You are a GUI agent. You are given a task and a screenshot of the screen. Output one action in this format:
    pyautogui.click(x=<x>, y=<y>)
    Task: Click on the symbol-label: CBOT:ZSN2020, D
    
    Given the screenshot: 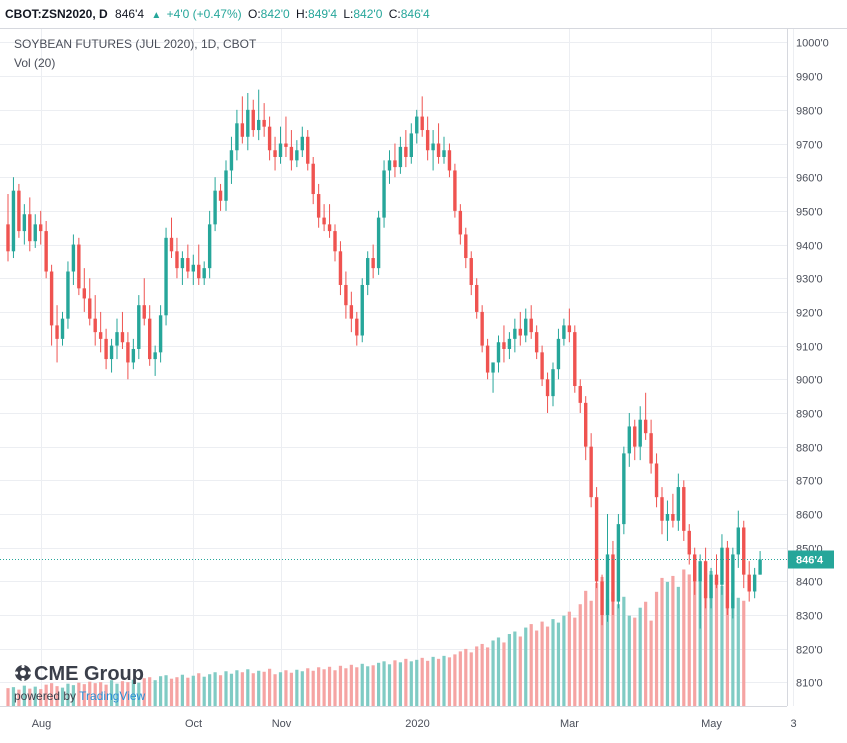 What is the action you would take?
    pyautogui.click(x=56, y=14)
    